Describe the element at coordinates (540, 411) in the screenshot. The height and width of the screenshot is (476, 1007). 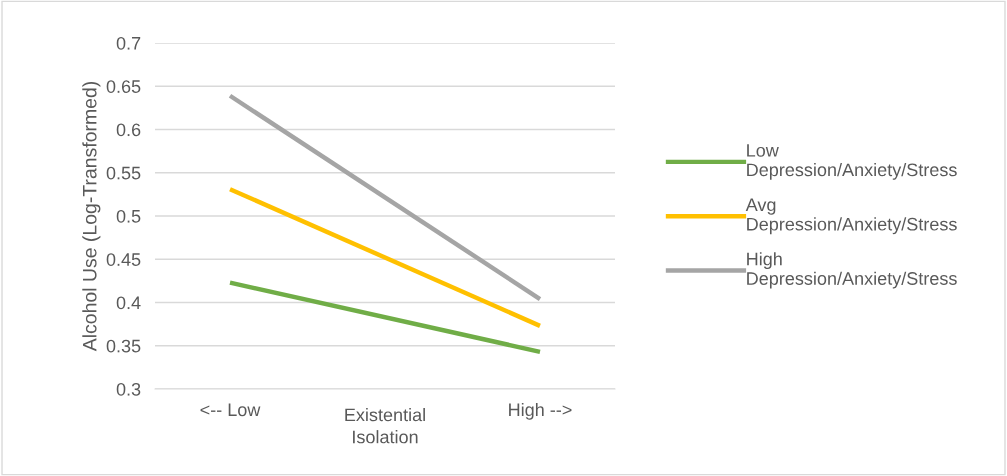
I see `x-tick-label: High -->` at that location.